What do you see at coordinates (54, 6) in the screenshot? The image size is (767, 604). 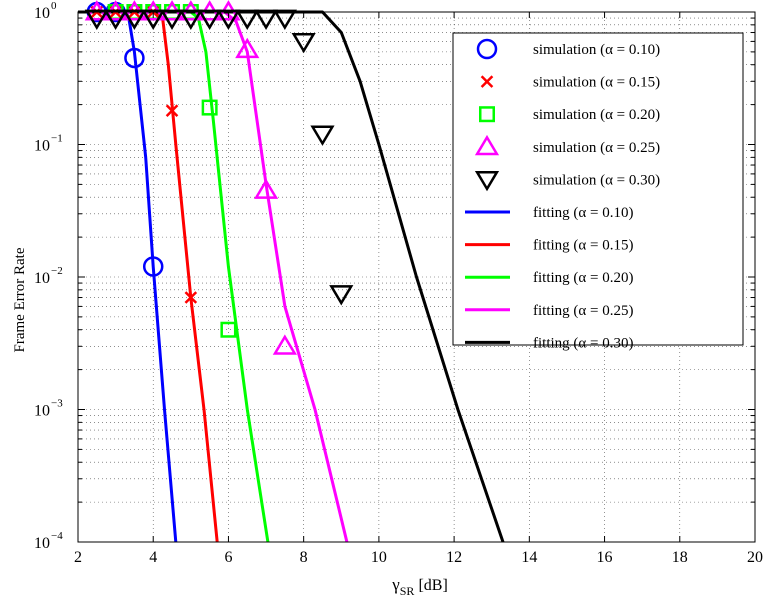 I see `y-tick-exponent: 0` at bounding box center [54, 6].